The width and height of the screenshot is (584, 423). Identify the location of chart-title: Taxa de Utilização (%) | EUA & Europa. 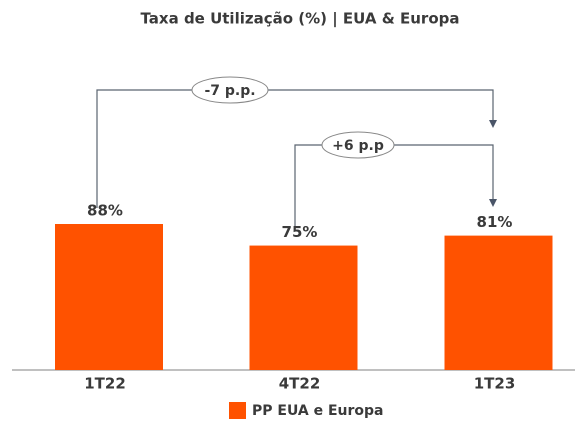
(300, 19).